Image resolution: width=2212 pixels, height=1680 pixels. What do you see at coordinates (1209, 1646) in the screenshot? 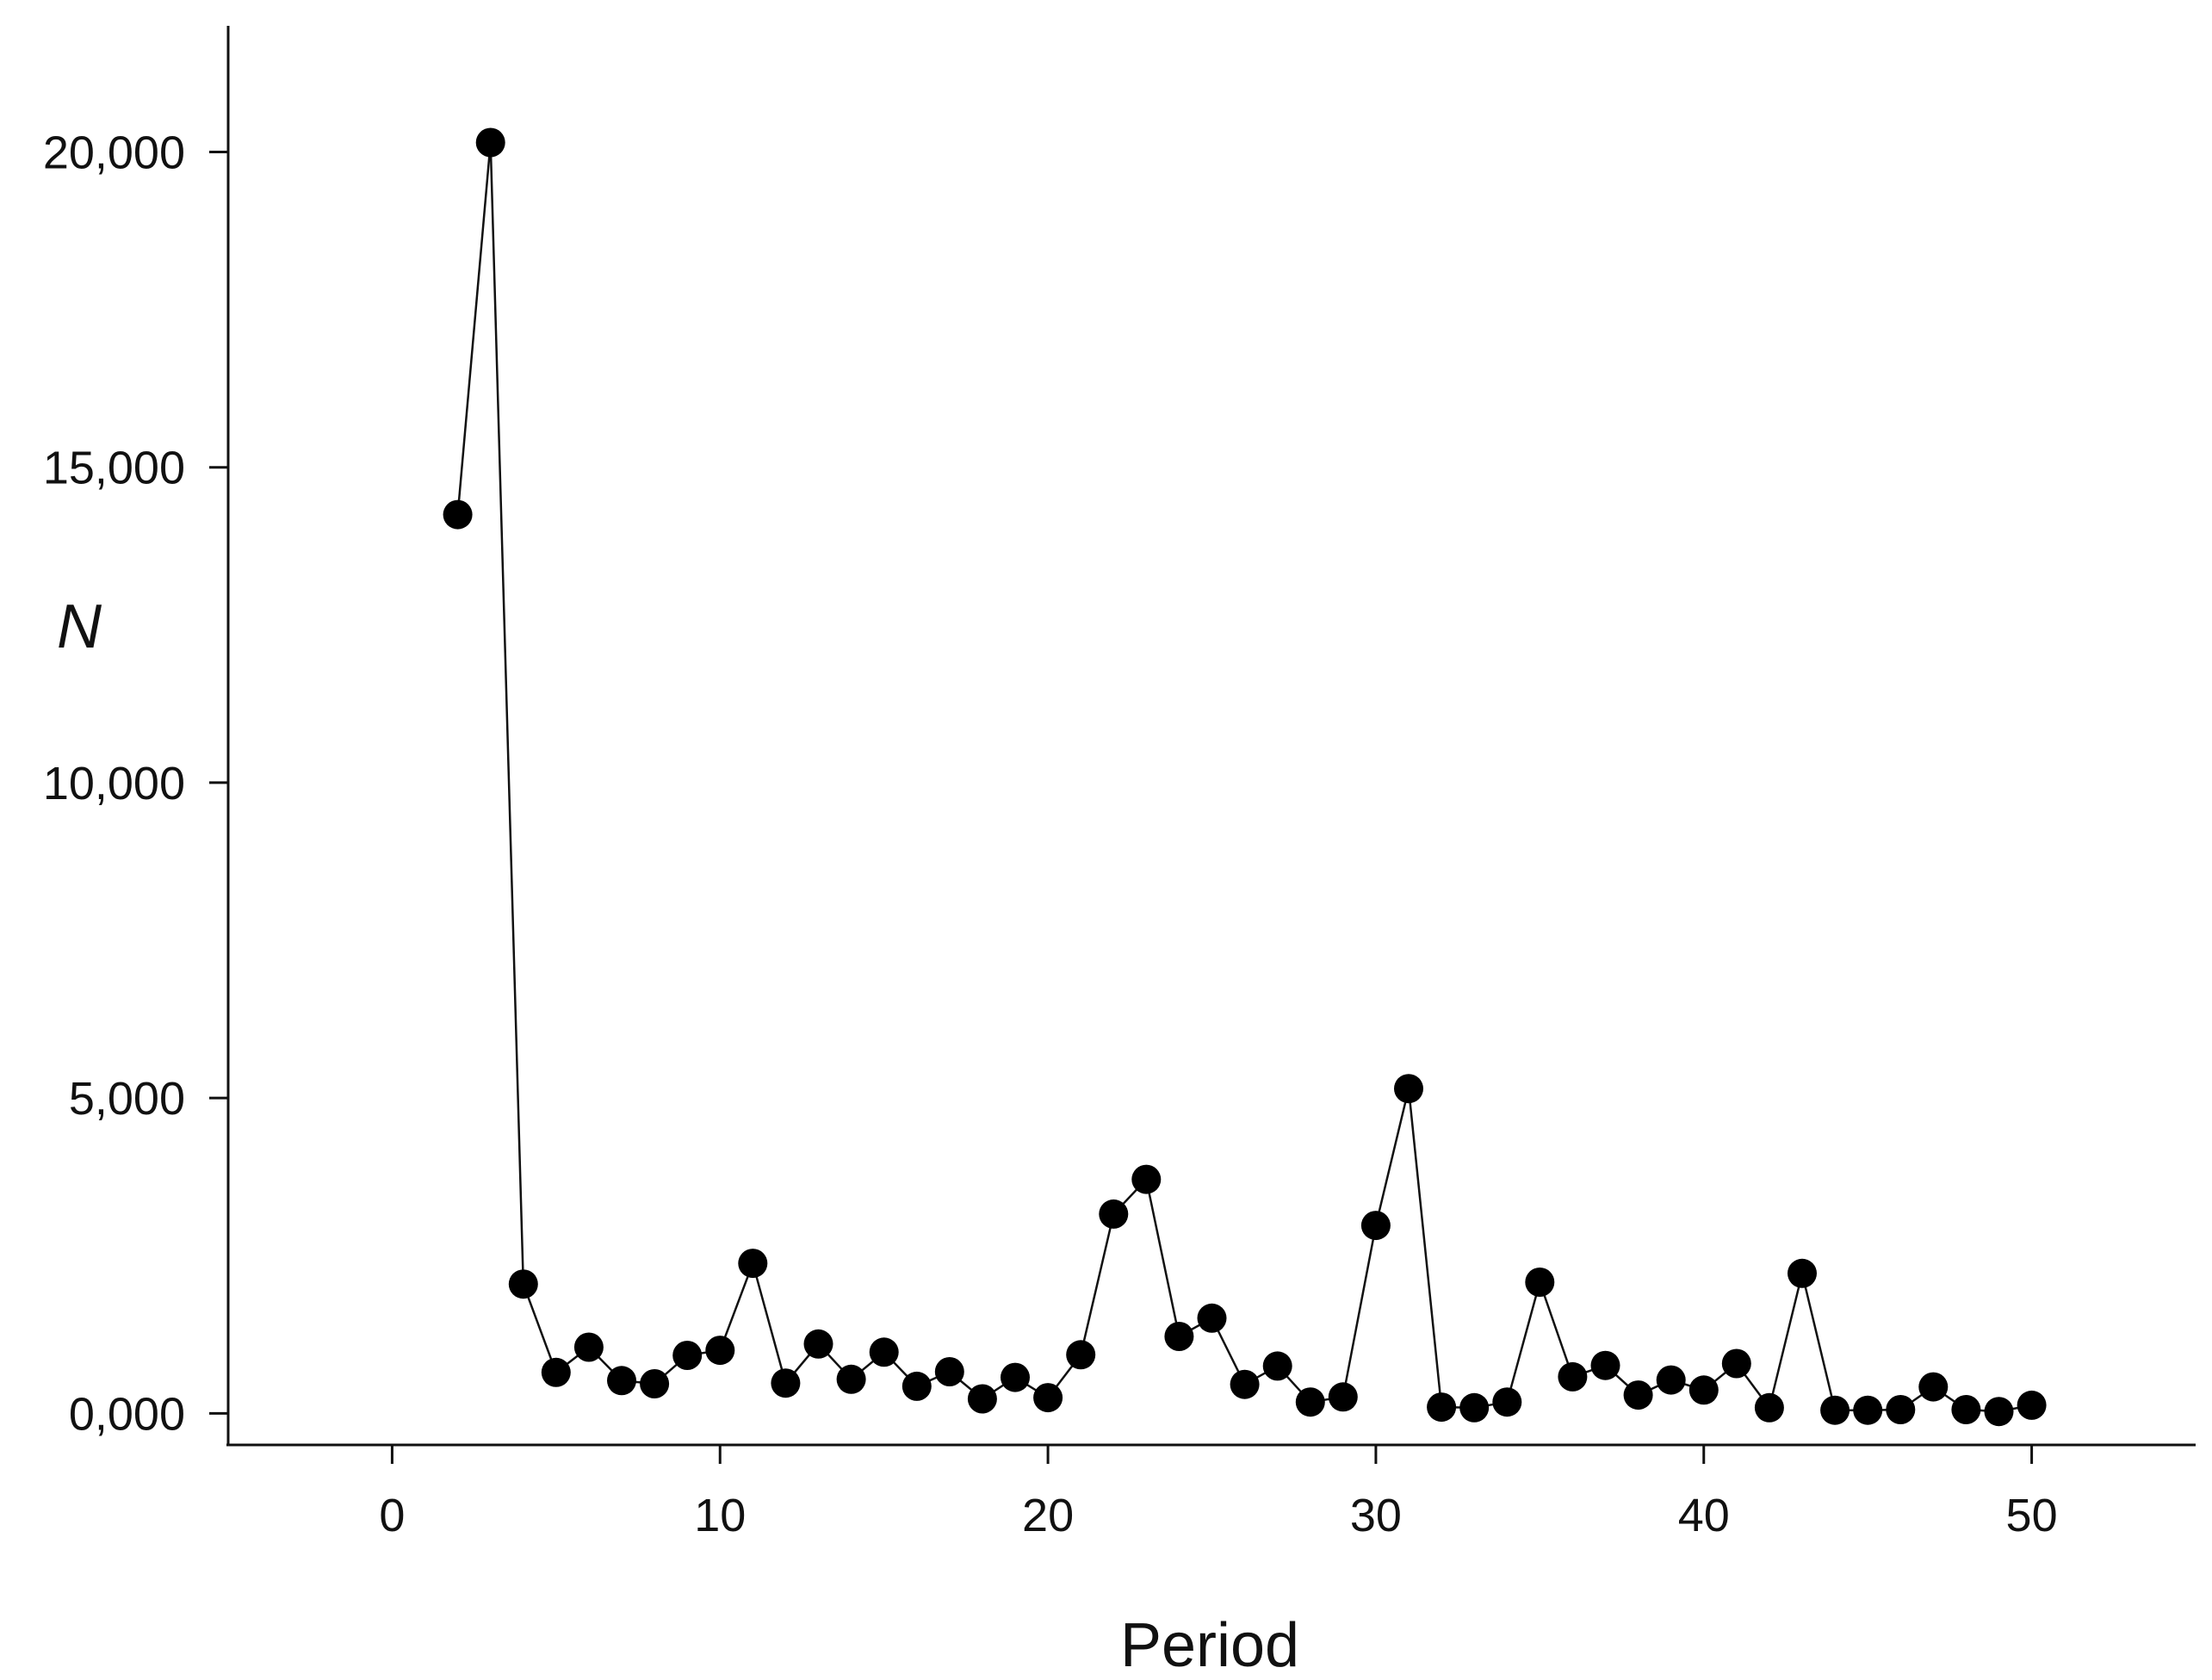
I see `x-axis-title: Period` at bounding box center [1209, 1646].